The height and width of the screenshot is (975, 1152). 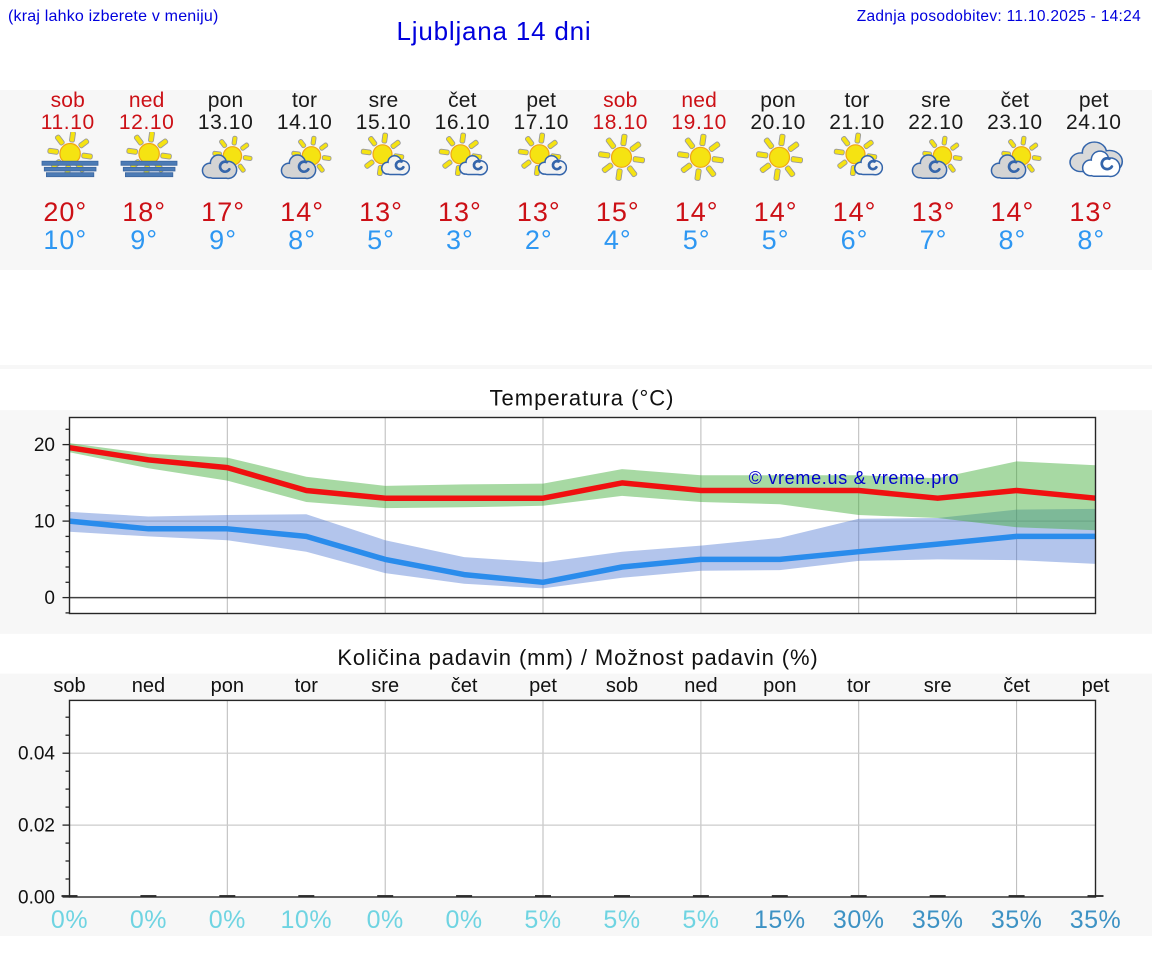 I want to click on svg-text: 0, so click(x=49, y=598).